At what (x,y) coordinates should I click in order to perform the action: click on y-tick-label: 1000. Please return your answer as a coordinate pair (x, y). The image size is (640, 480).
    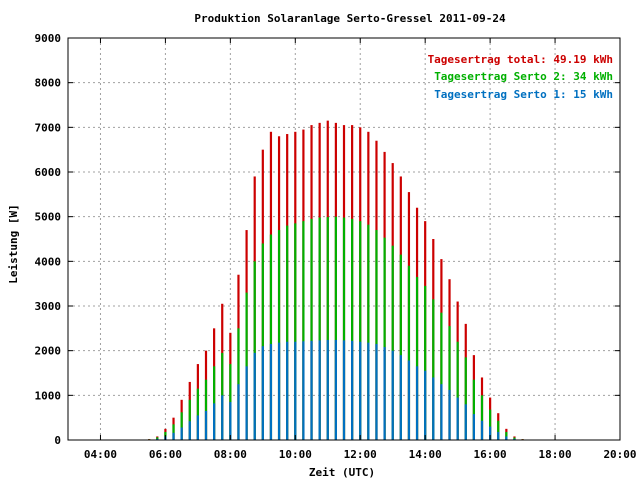
    Looking at the image, I should click on (48, 395).